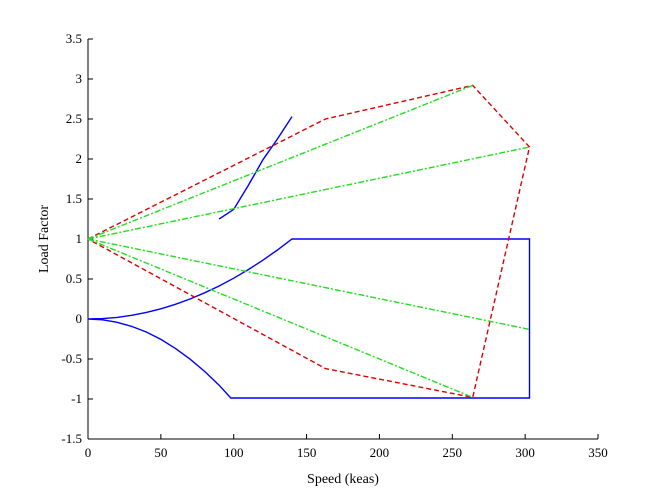 The height and width of the screenshot is (497, 662). Describe the element at coordinates (525, 452) in the screenshot. I see `x-tick-label: 300` at that location.